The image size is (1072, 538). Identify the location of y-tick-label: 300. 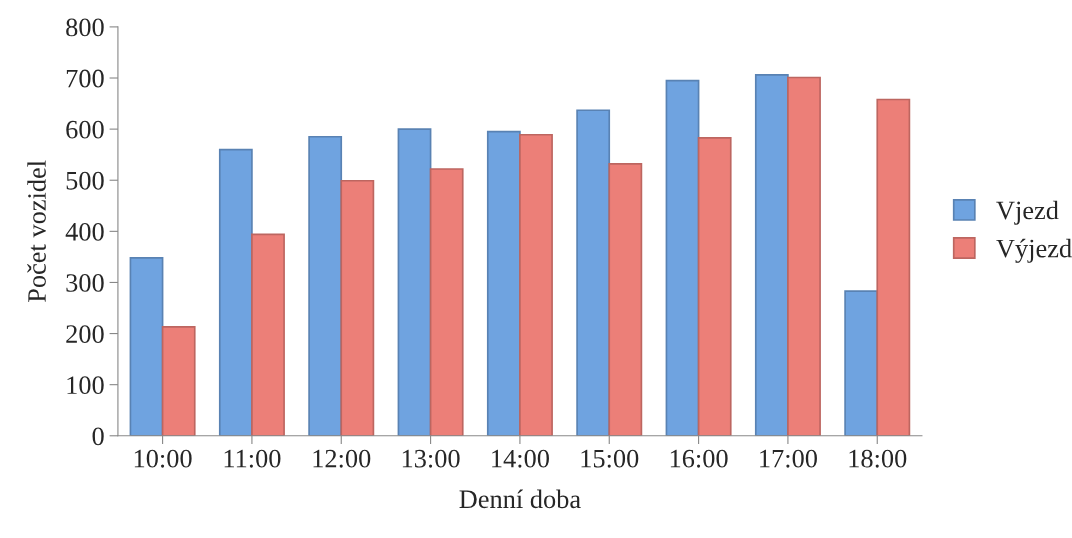
(85, 283).